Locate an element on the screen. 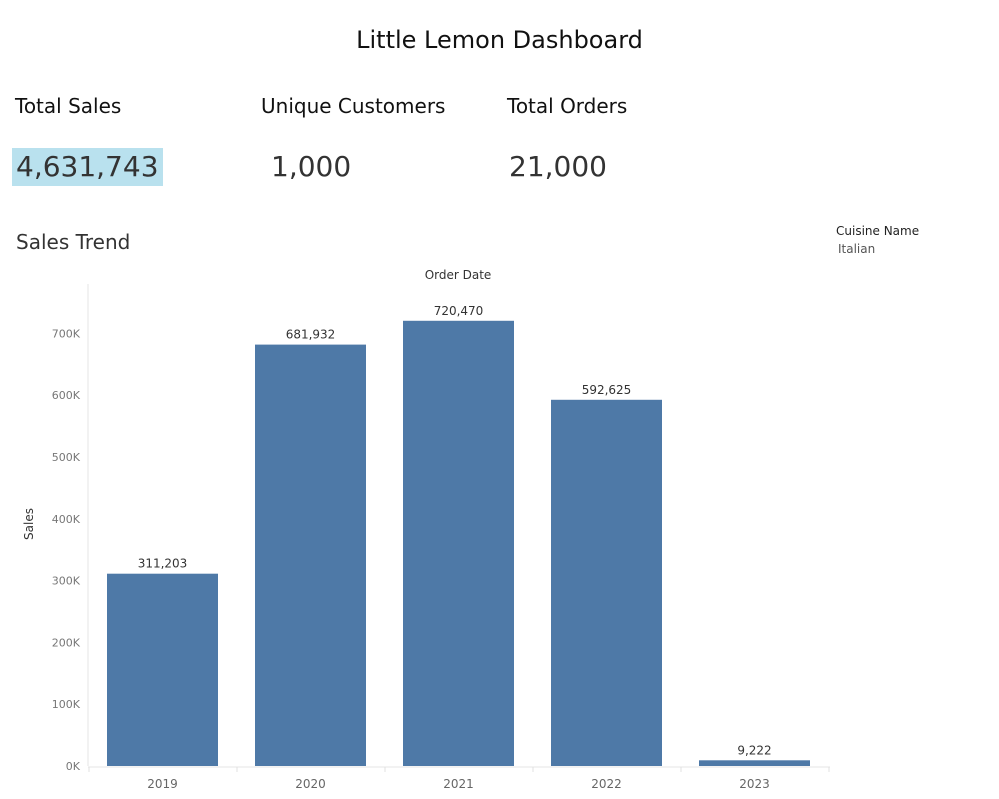 The height and width of the screenshot is (799, 999). y-tick-label: 500K is located at coordinates (66, 457).